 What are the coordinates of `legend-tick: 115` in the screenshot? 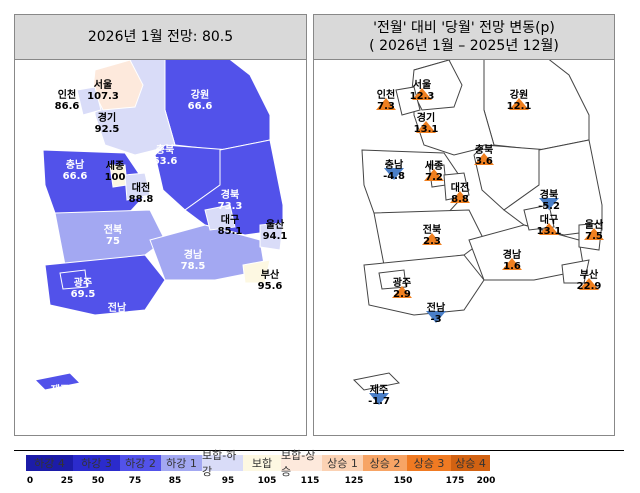 It's located at (310, 481).